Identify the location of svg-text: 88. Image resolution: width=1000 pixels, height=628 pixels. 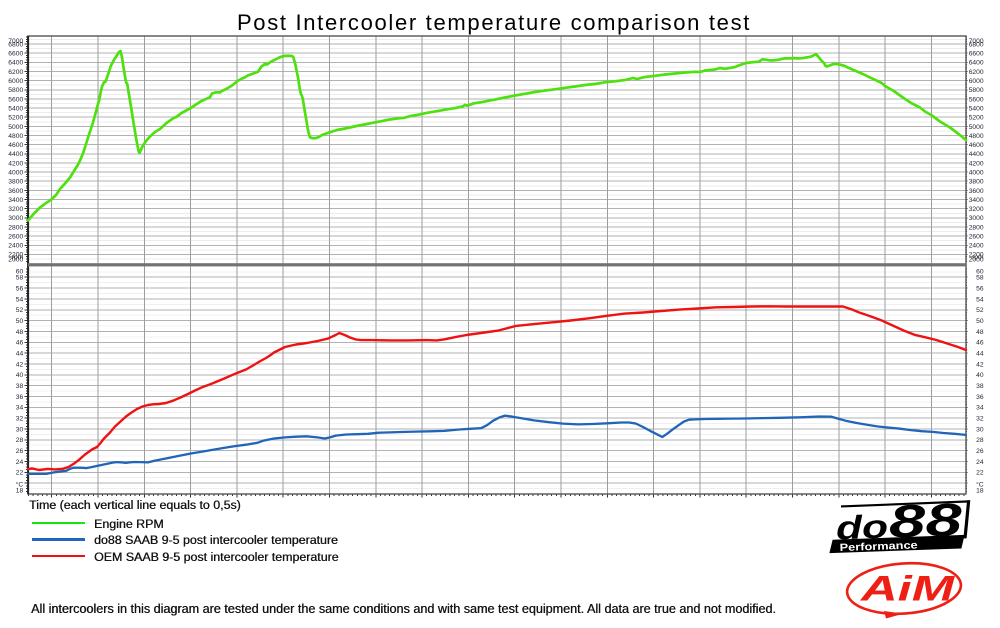
(925, 520).